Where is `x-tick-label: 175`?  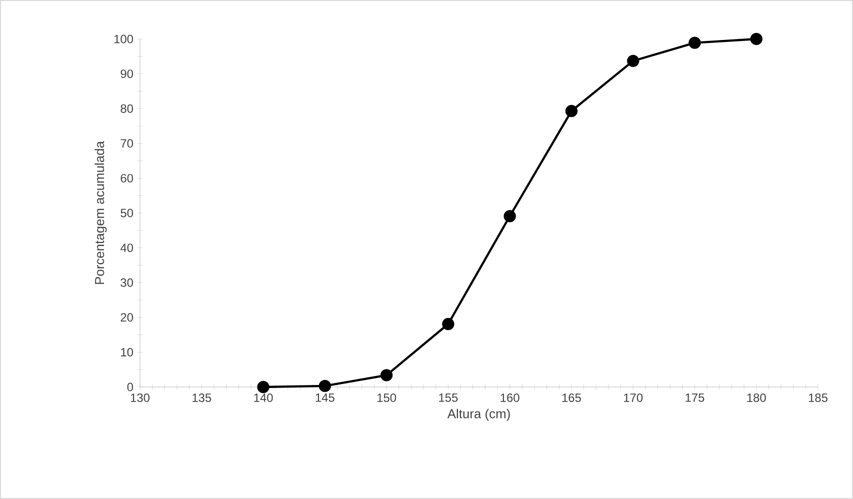
x-tick-label: 175 is located at coordinates (695, 398).